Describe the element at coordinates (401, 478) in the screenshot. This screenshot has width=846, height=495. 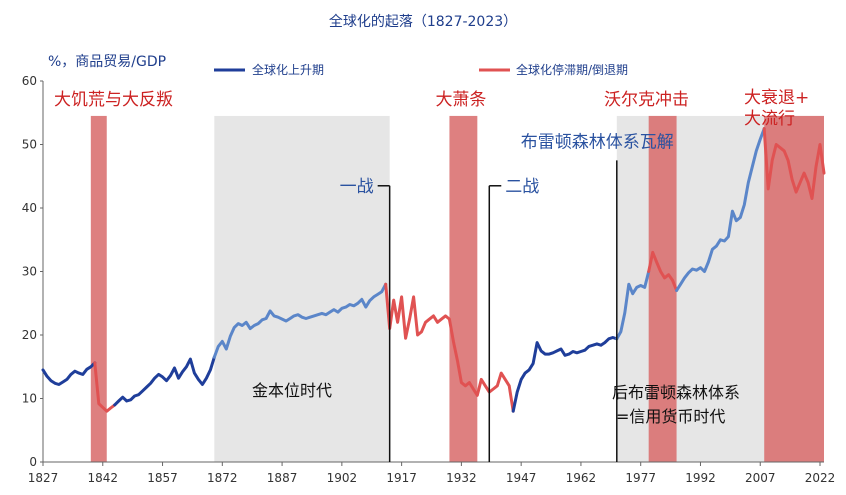
I see `x-tick-label: 1917` at that location.